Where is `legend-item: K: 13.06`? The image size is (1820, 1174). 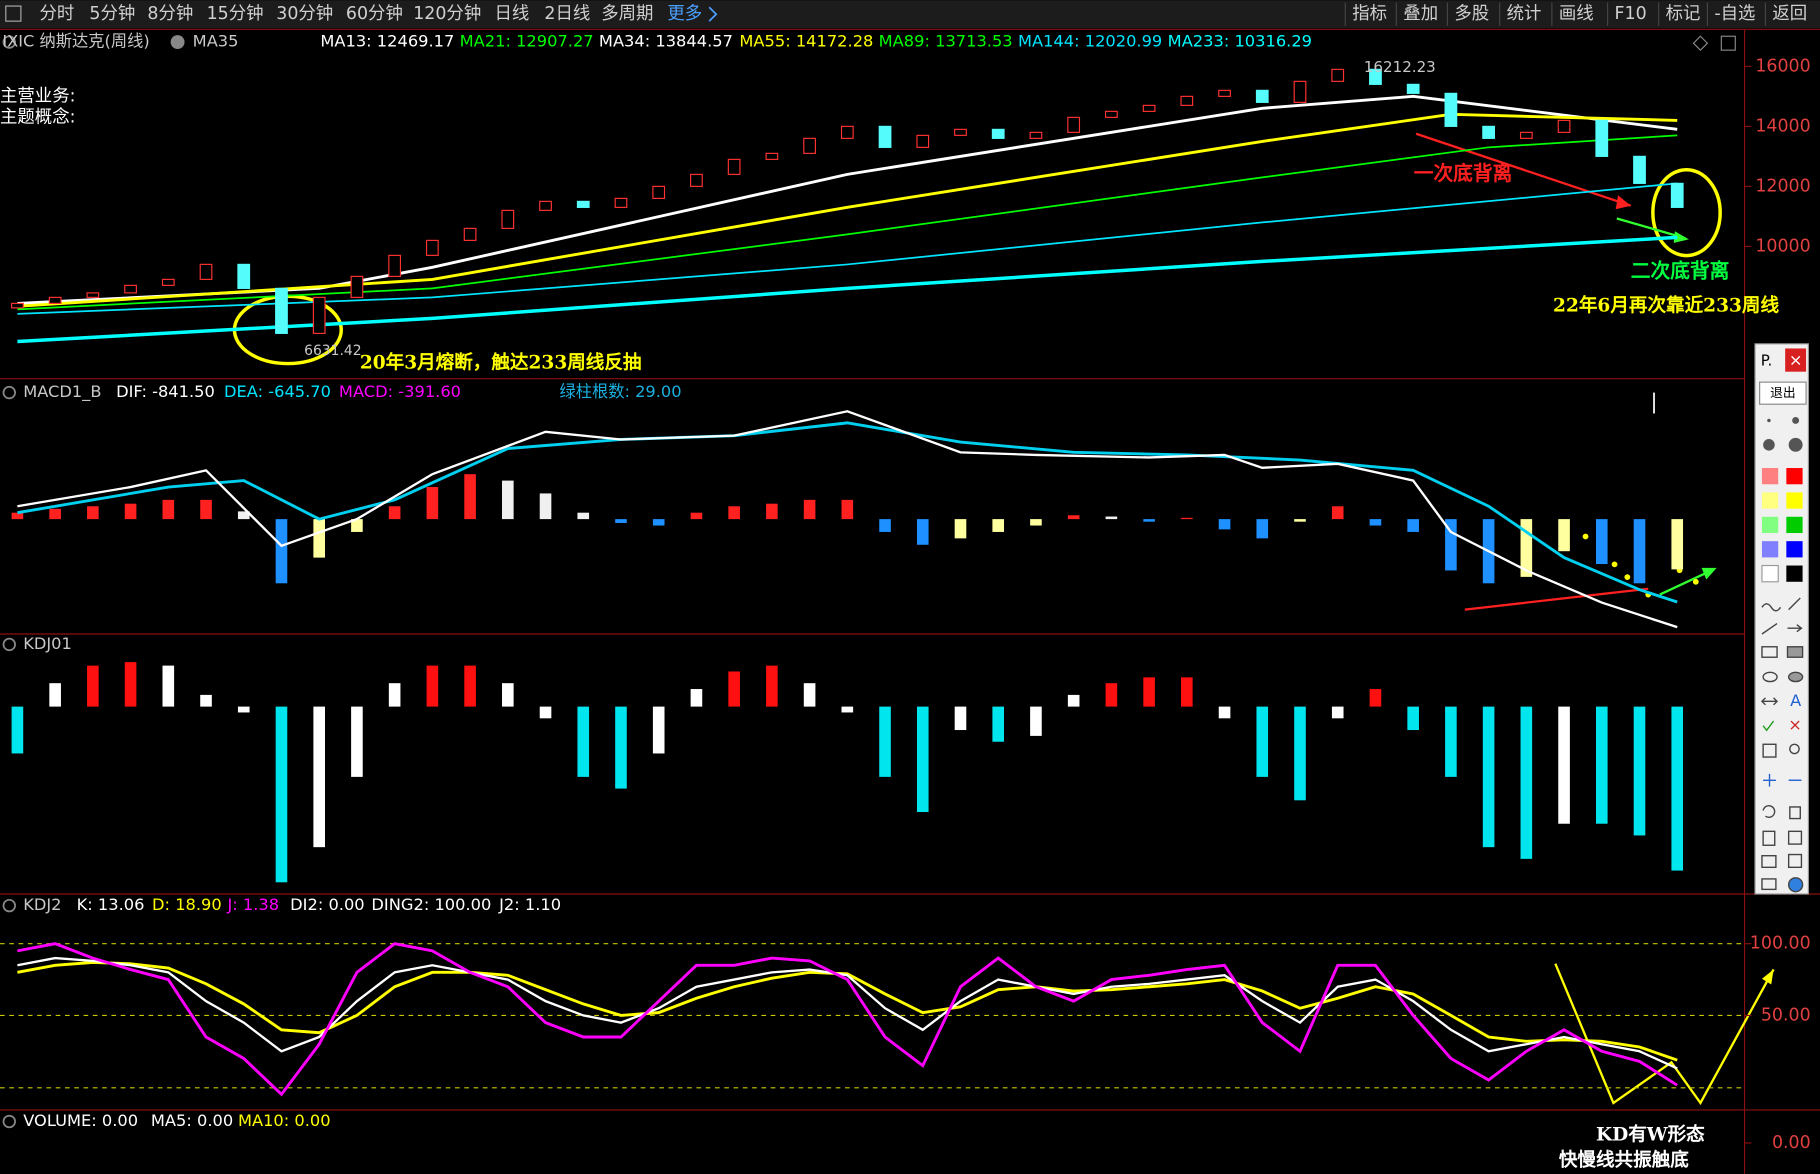 legend-item: K: 13.06 is located at coordinates (111, 904).